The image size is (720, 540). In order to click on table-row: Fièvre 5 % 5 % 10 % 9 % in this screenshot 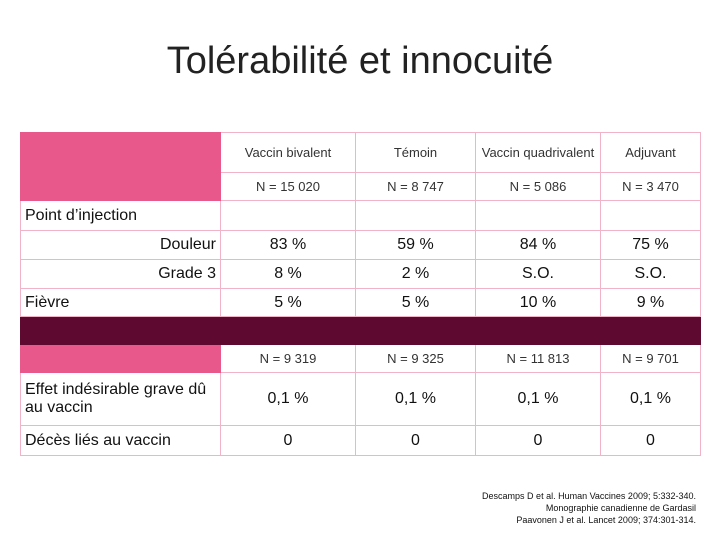, I will do `click(360, 302)`.